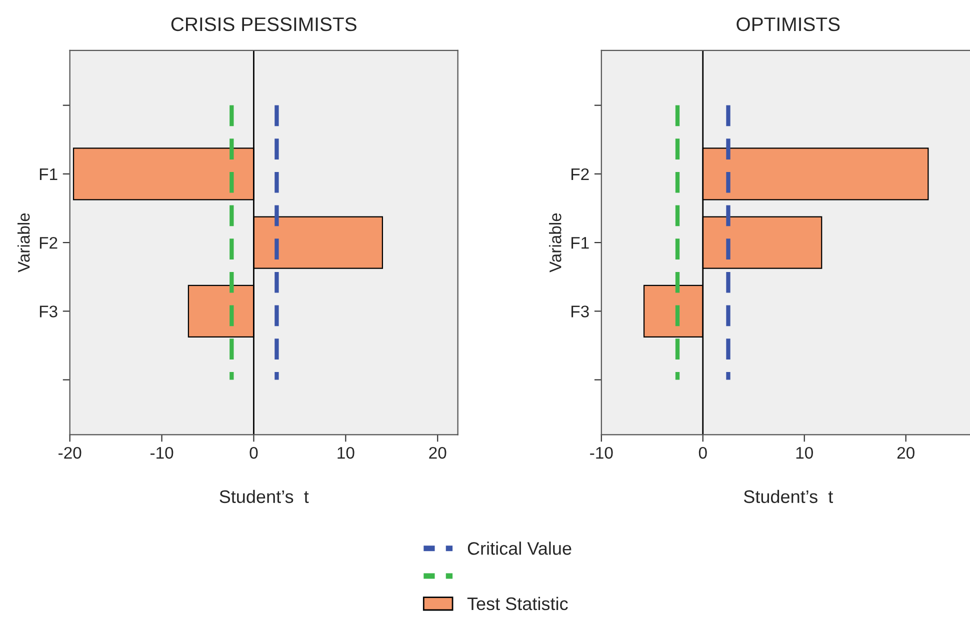 This screenshot has height=630, width=970. What do you see at coordinates (70, 452) in the screenshot?
I see `x-tick-label: -20` at bounding box center [70, 452].